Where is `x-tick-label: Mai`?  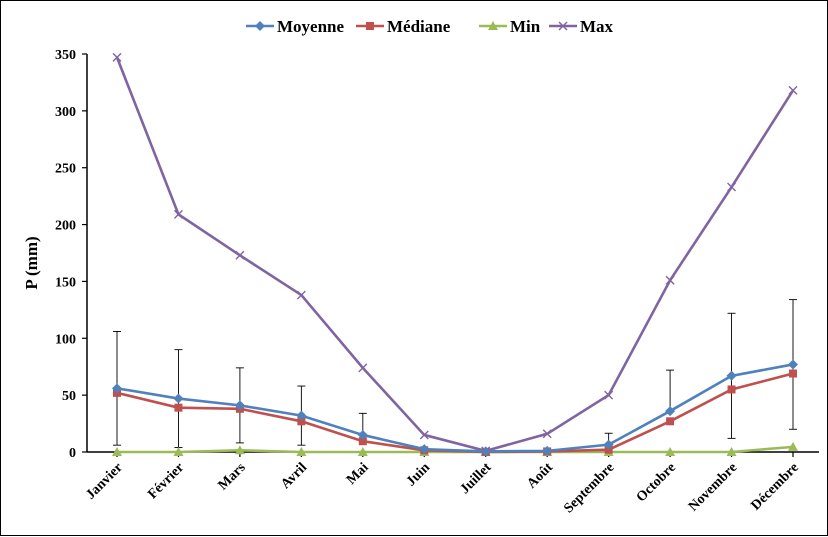
x-tick-label: Mai is located at coordinates (358, 474).